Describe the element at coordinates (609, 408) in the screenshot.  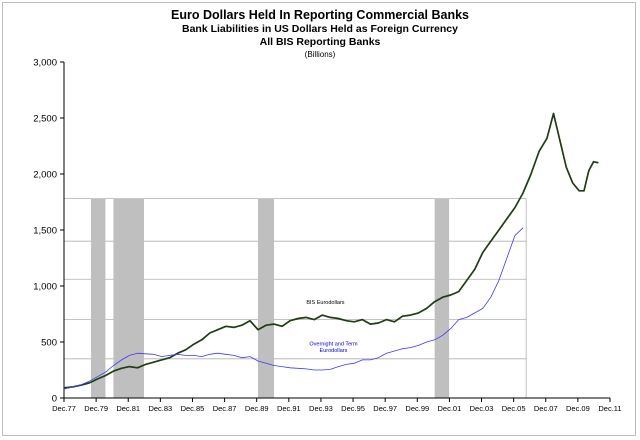
I see `x-tick-label: Dec.11` at that location.